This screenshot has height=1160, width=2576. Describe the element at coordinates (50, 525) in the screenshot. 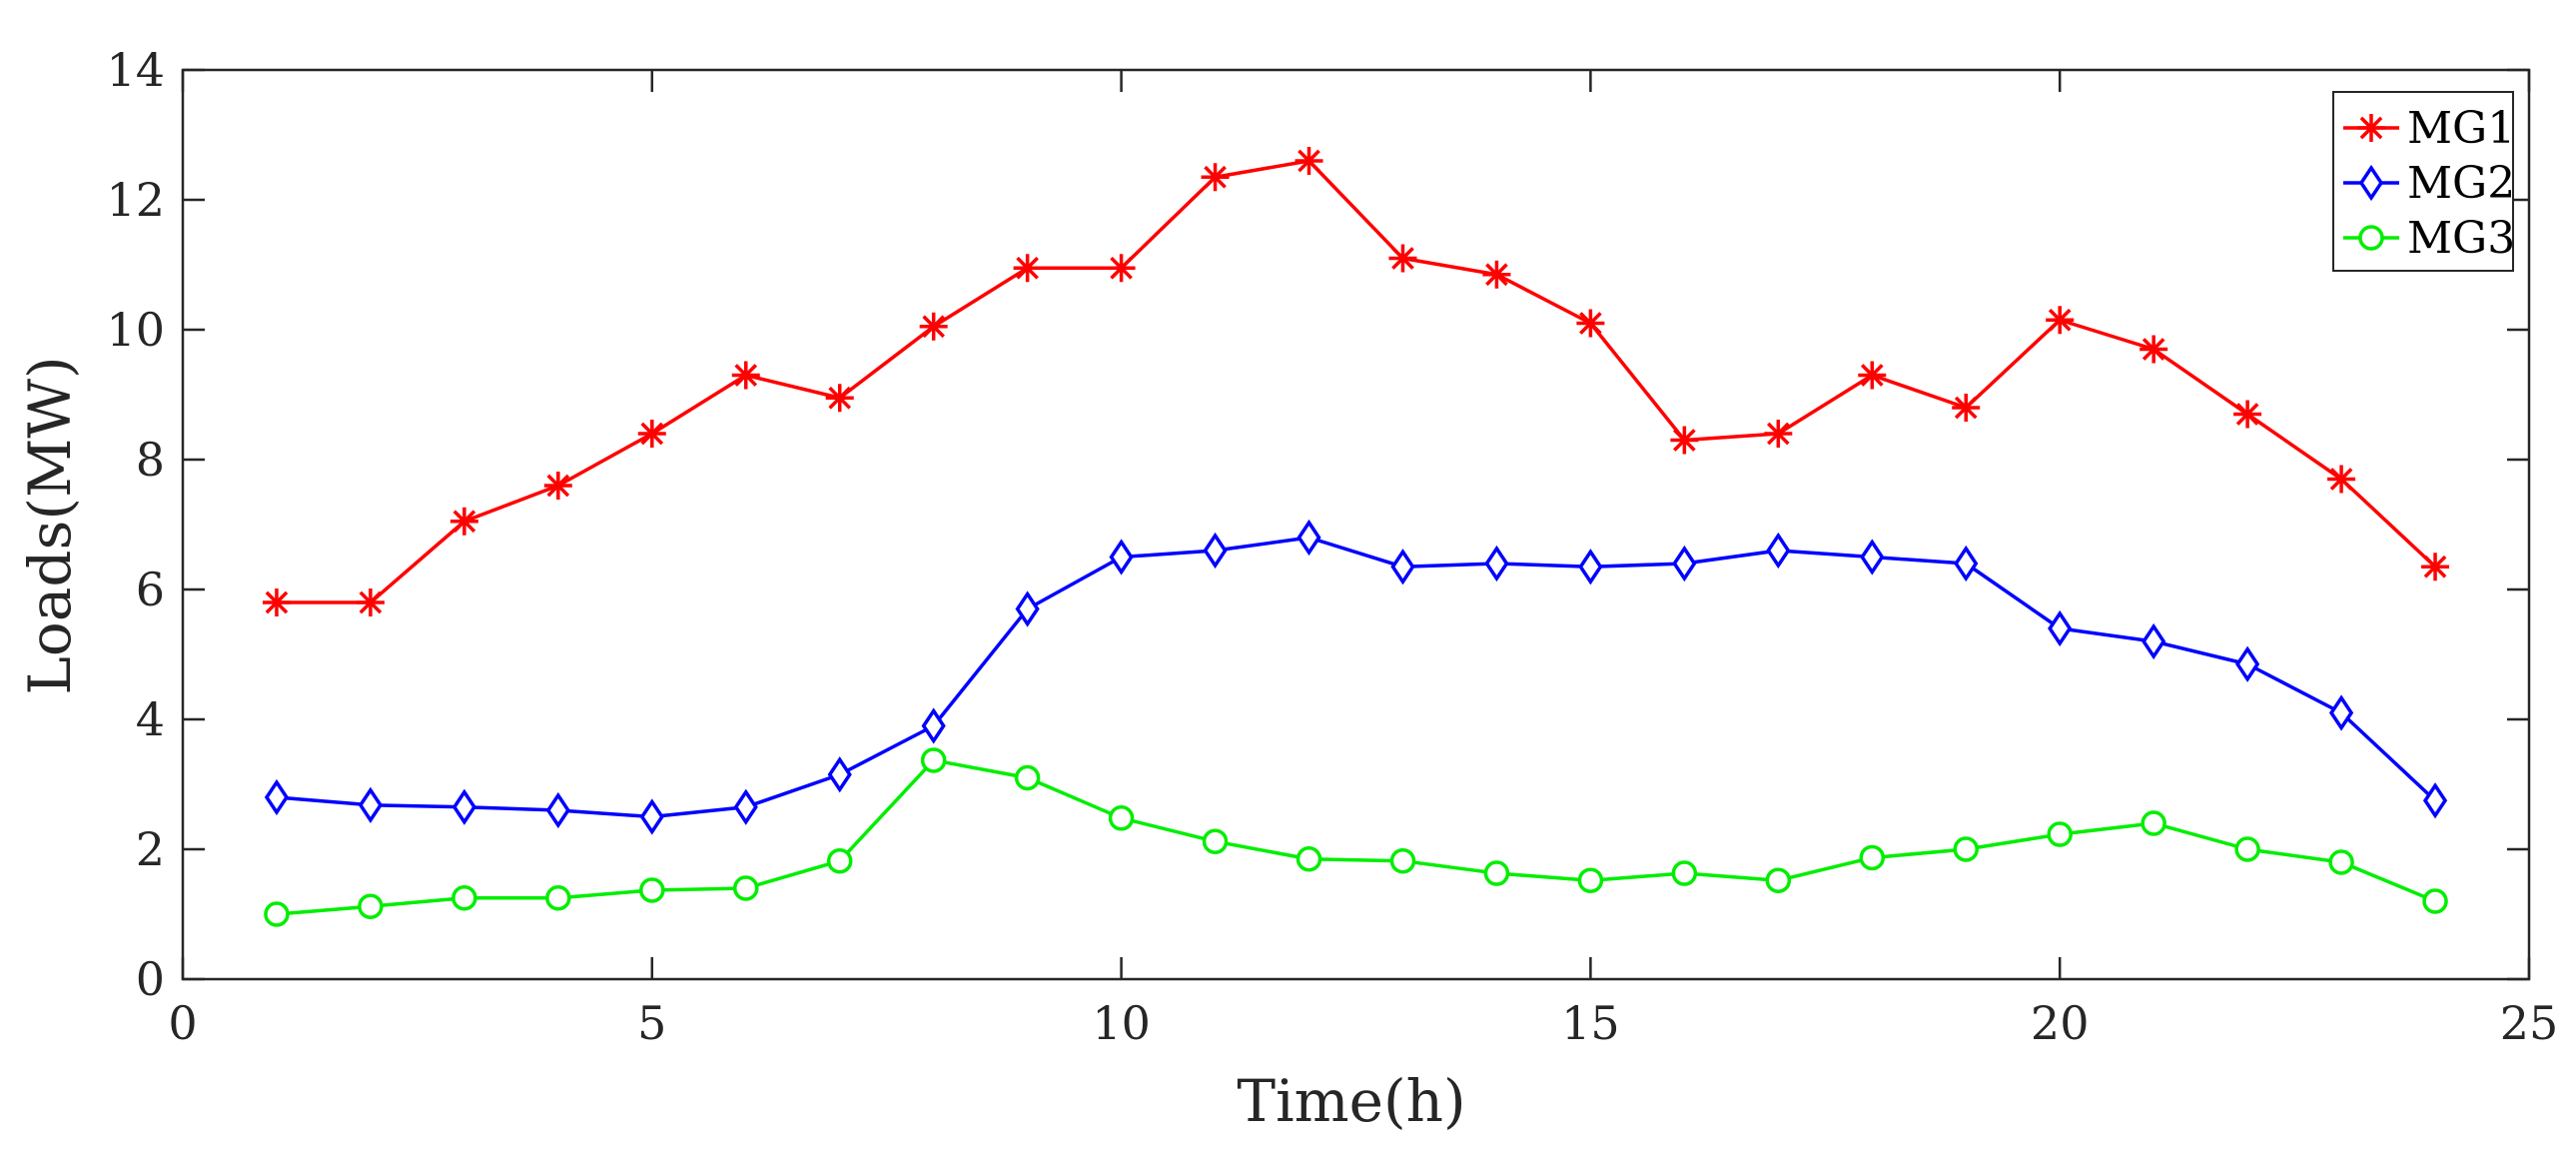

I see `y-axis-label: Loads(MW)` at that location.